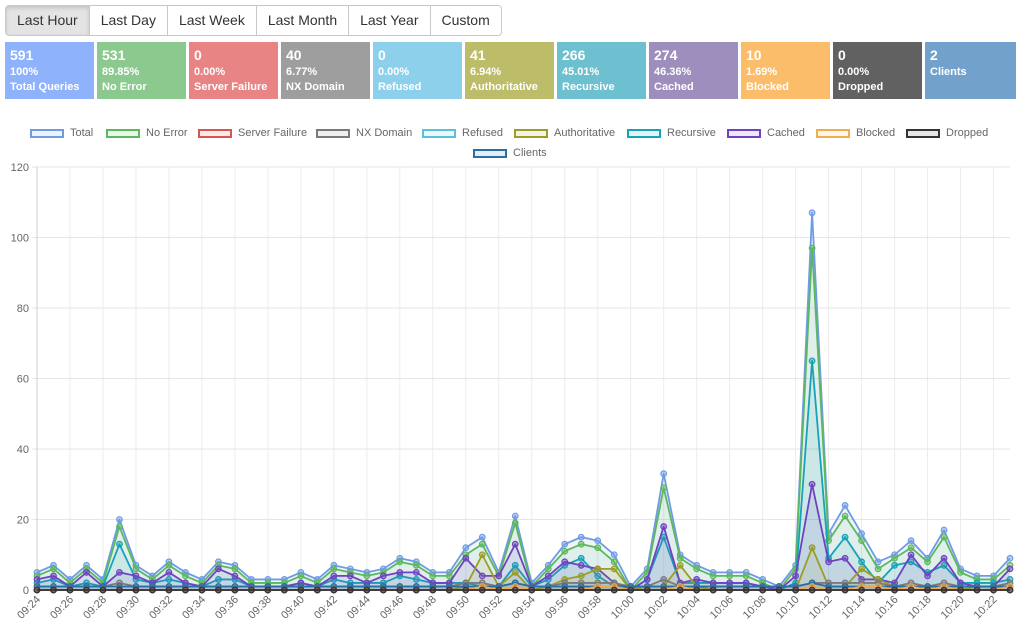  What do you see at coordinates (877, 70) in the screenshot?
I see `stat-dropped: 0 0.00% Dropped` at bounding box center [877, 70].